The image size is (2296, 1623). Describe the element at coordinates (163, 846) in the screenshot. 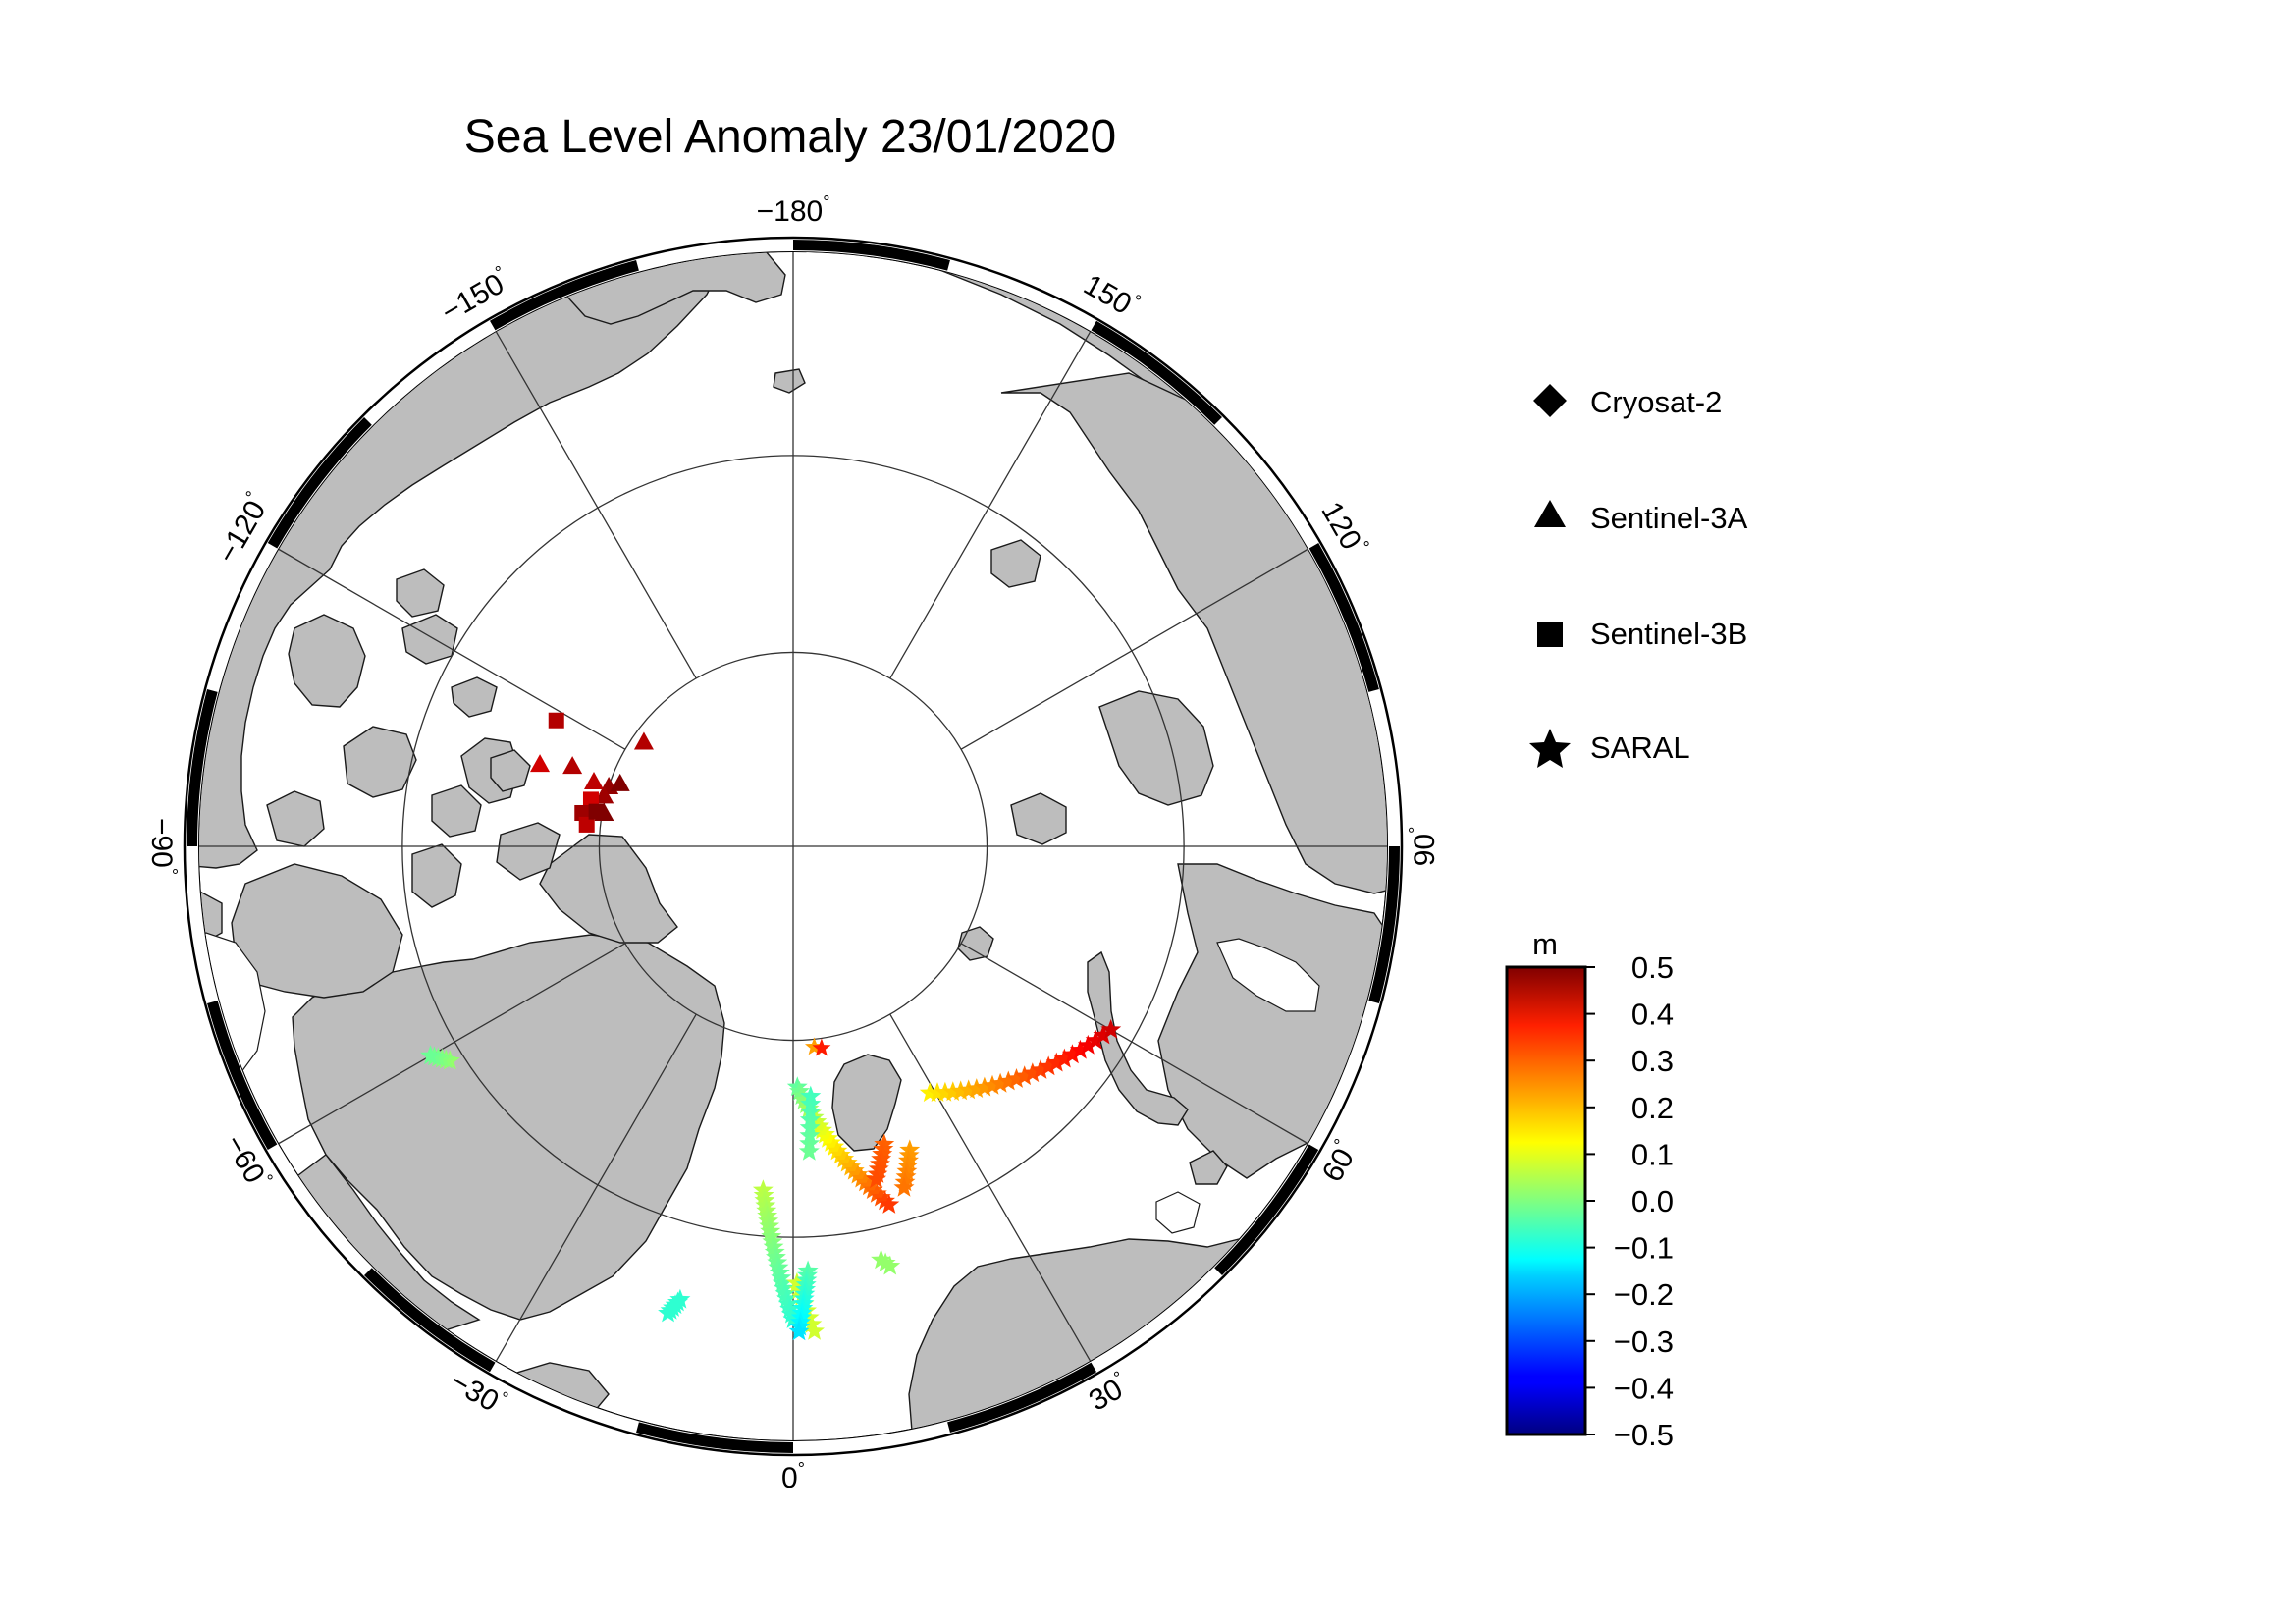

I see `longitude-label: −90°` at that location.